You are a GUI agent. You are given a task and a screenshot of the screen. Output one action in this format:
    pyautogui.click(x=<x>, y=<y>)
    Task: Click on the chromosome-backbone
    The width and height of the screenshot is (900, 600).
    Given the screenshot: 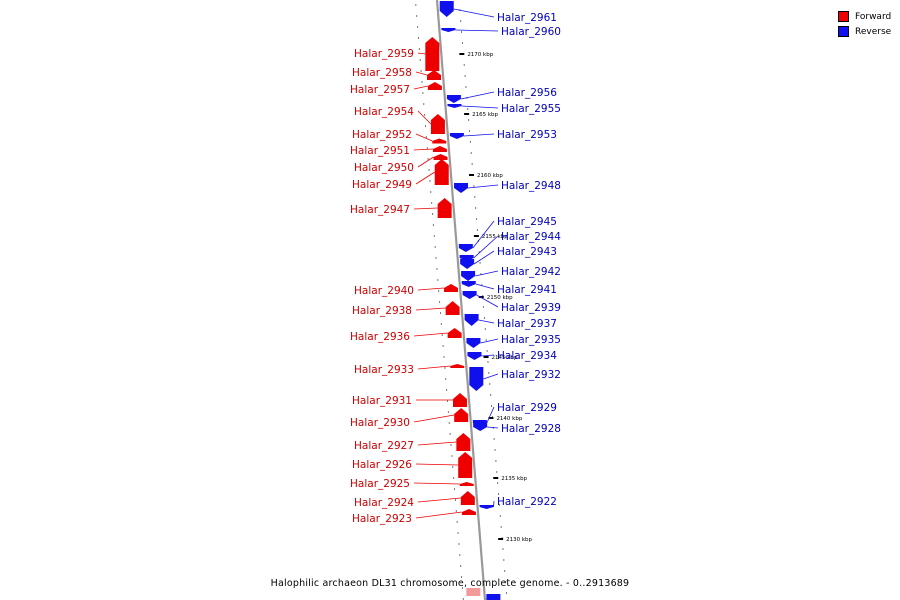 What is the action you would take?
    pyautogui.click(x=461, y=300)
    